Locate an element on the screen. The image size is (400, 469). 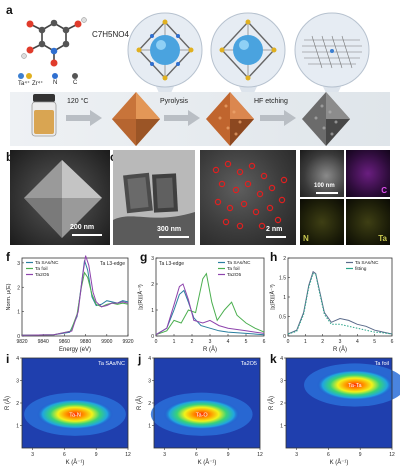
eds-map-label-n: N is located at coordinates (306, 238).